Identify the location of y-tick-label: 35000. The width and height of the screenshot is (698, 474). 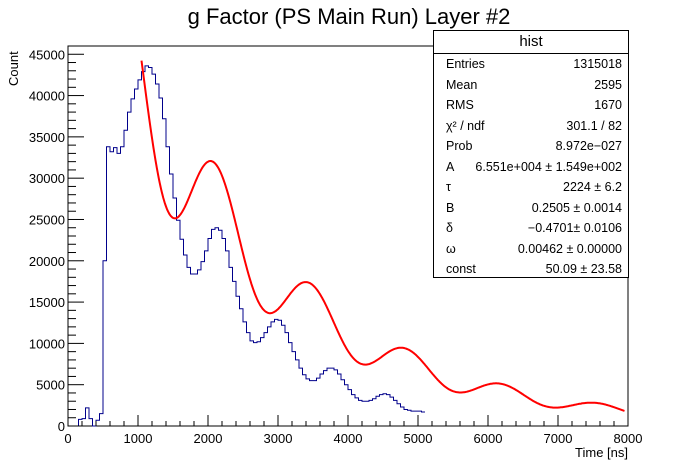
(47, 137).